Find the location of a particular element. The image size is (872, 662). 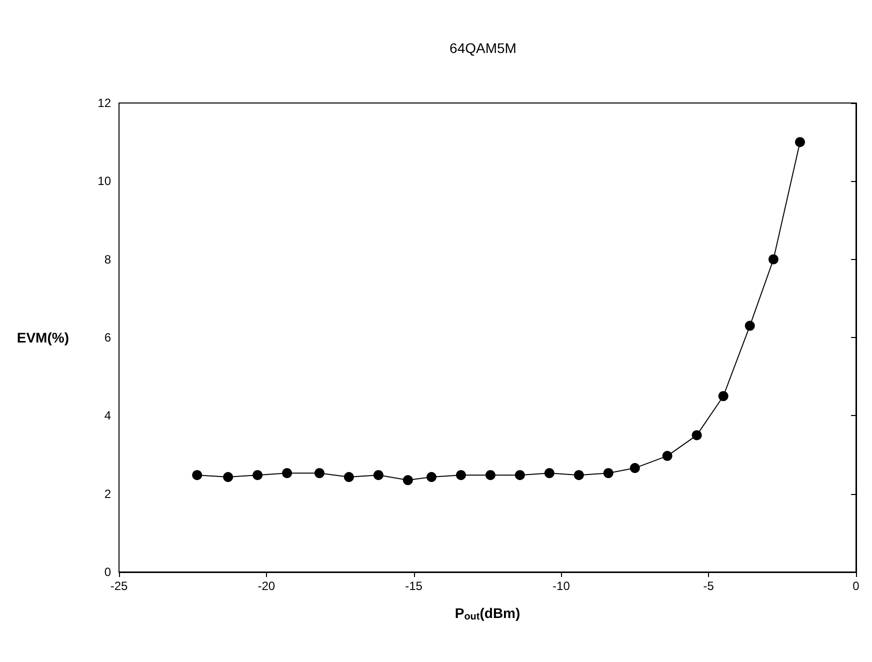

x-tick-label: -25 is located at coordinates (119, 586).